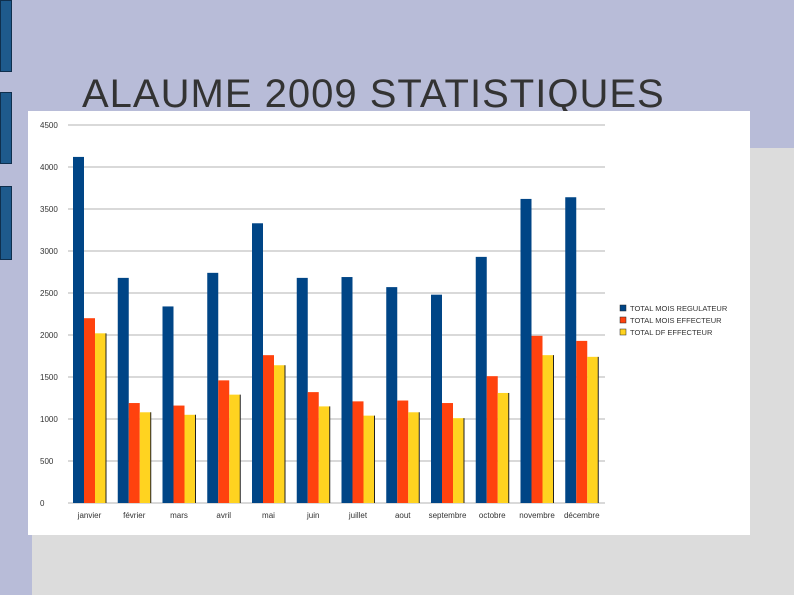  Describe the element at coordinates (268, 515) in the screenshot. I see `x-tick-label: mai` at that location.